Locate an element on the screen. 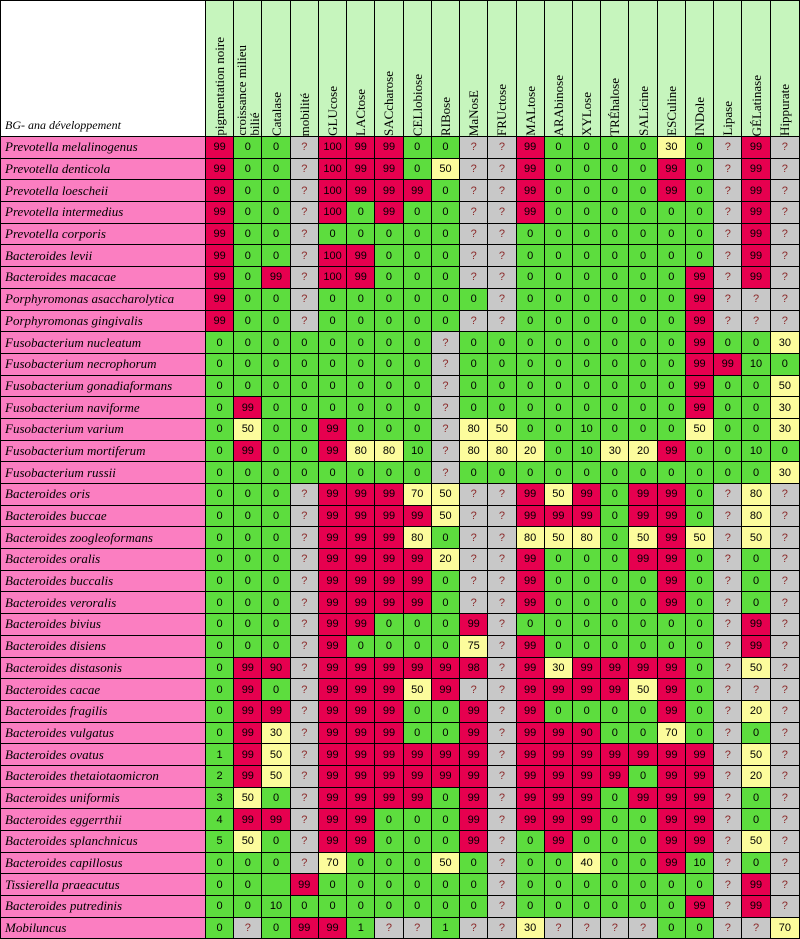 The width and height of the screenshot is (800, 939). column-header: ESCuline is located at coordinates (671, 68).